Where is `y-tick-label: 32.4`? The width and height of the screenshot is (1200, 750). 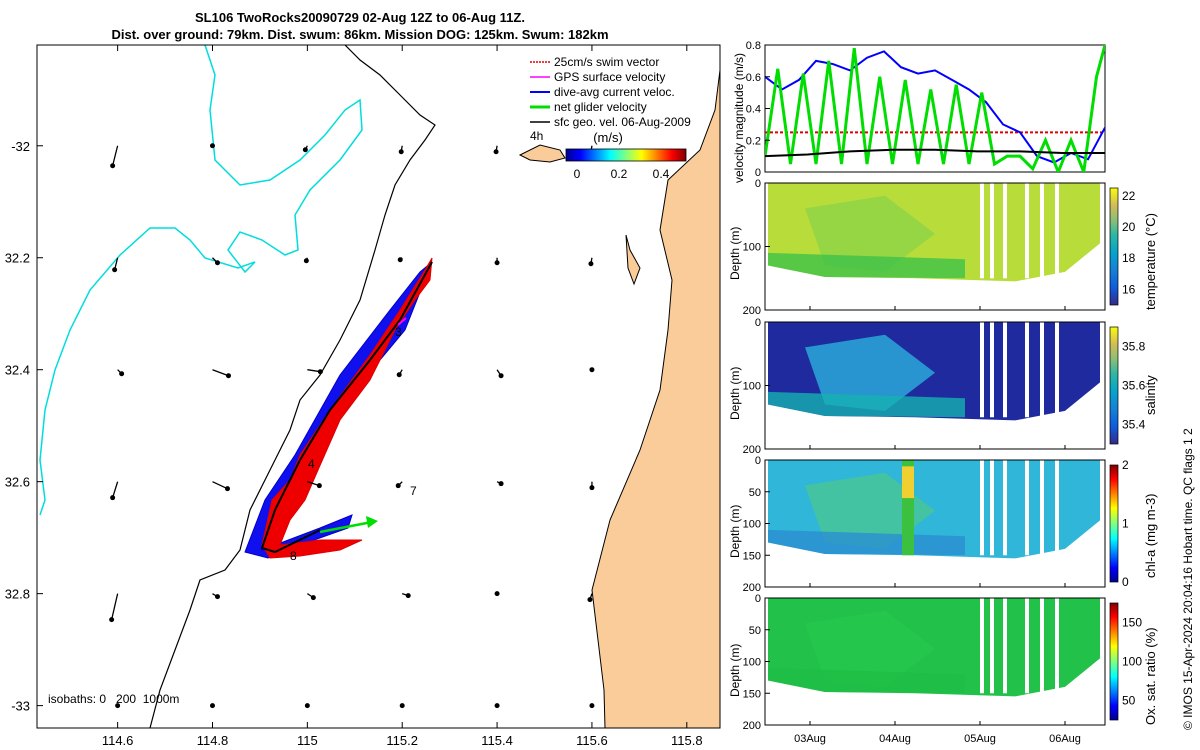 y-tick-label: 32.4 is located at coordinates (17, 370).